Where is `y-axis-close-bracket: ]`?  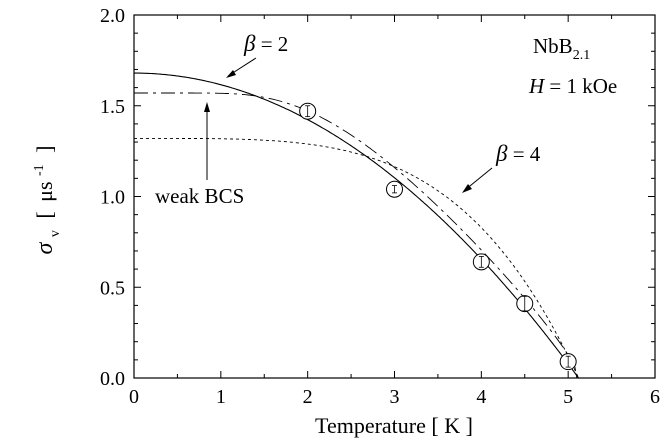 y-axis-close-bracket: ] is located at coordinates (44, 148).